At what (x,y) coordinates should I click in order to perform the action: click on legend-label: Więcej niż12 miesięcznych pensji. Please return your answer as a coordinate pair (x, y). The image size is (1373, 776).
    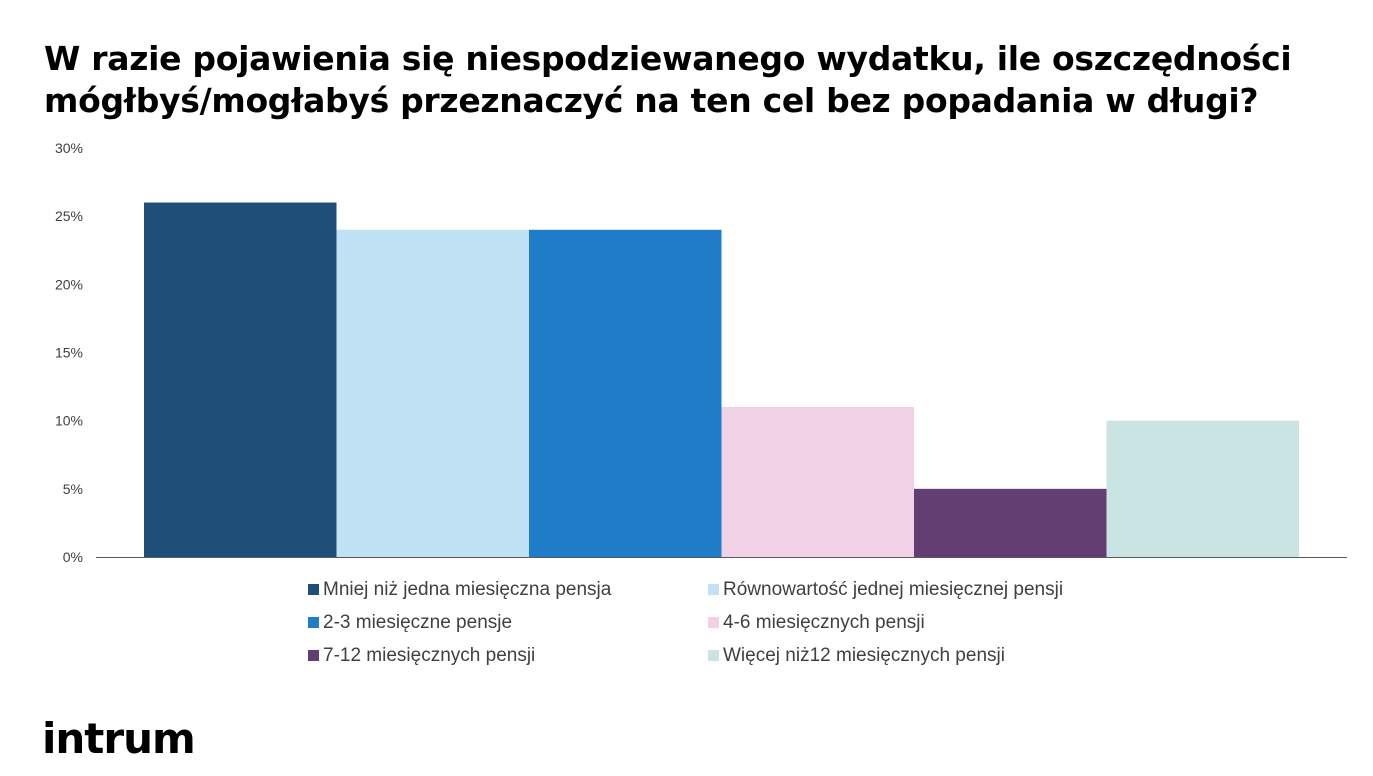
    Looking at the image, I should click on (864, 655).